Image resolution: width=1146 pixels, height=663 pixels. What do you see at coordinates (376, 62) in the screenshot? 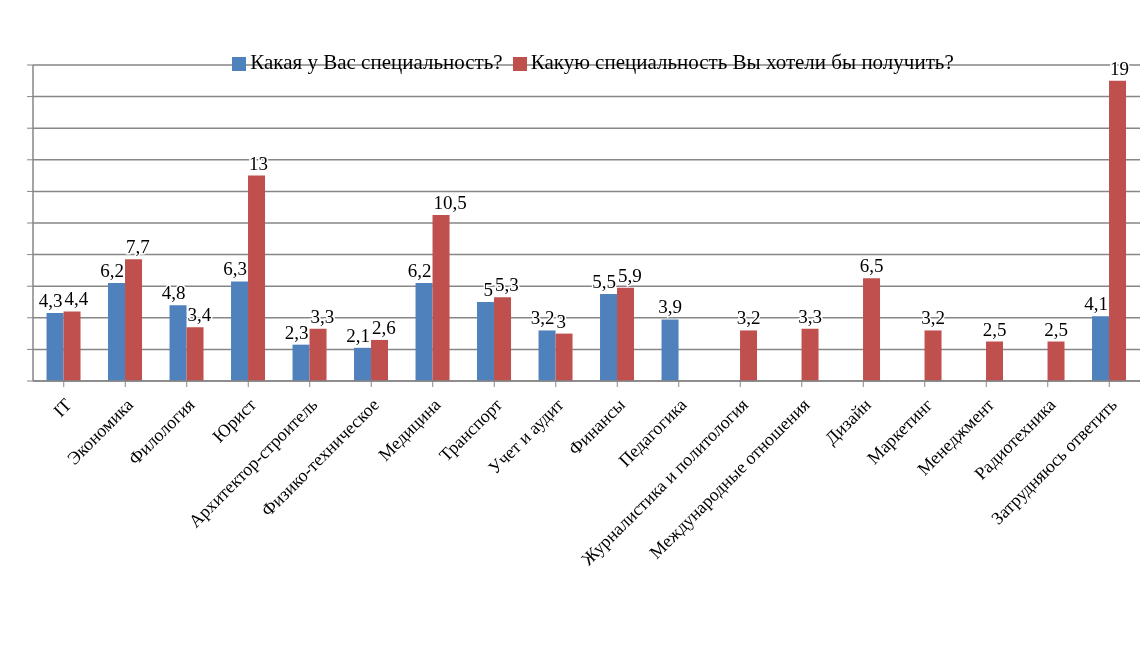
I see `legend-label: Какая у Вас специальность?` at bounding box center [376, 62].